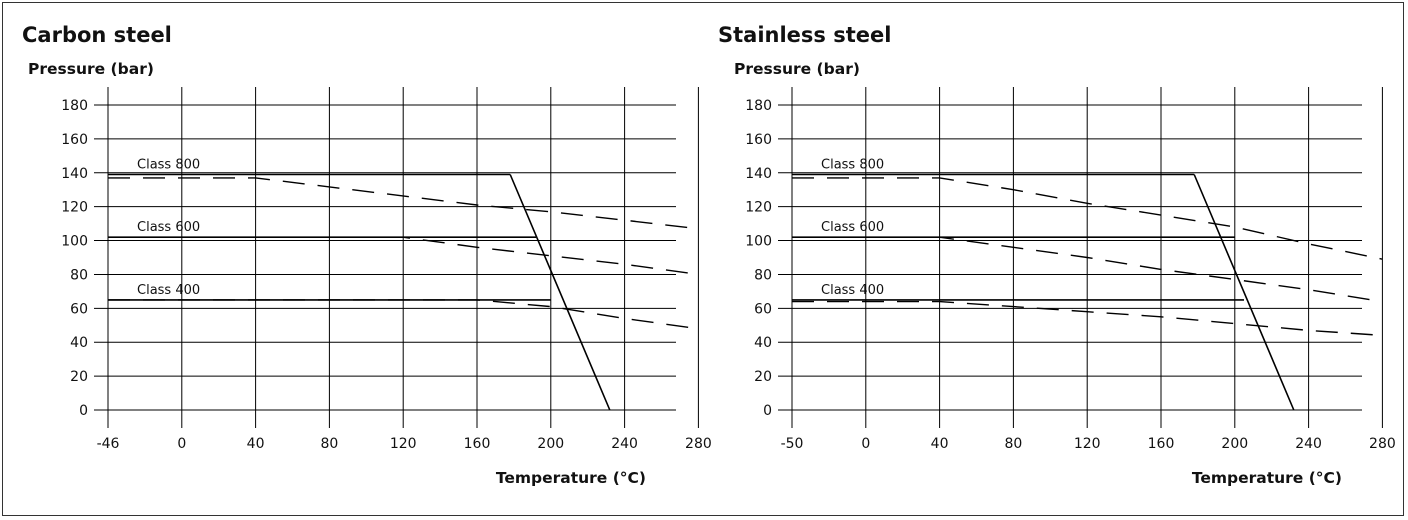 The width and height of the screenshot is (1408, 520). Describe the element at coordinates (108, 444) in the screenshot. I see `x-tick-label: -46` at that location.